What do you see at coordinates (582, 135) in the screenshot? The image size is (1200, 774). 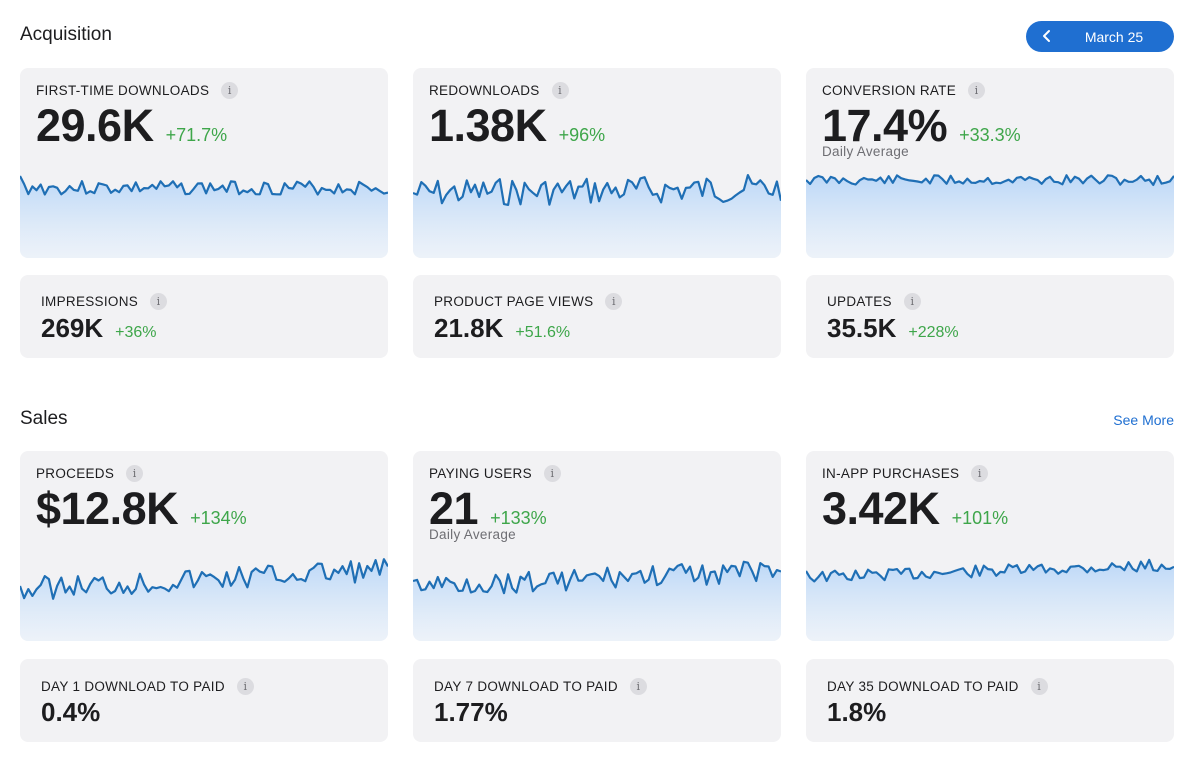 I see `metric-delta: +96%` at bounding box center [582, 135].